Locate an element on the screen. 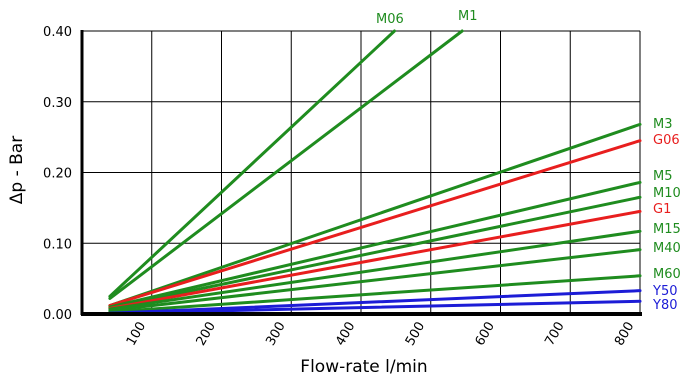 Image resolution: width=685 pixels, height=380 pixels. series-label-g06: G06 is located at coordinates (666, 140).